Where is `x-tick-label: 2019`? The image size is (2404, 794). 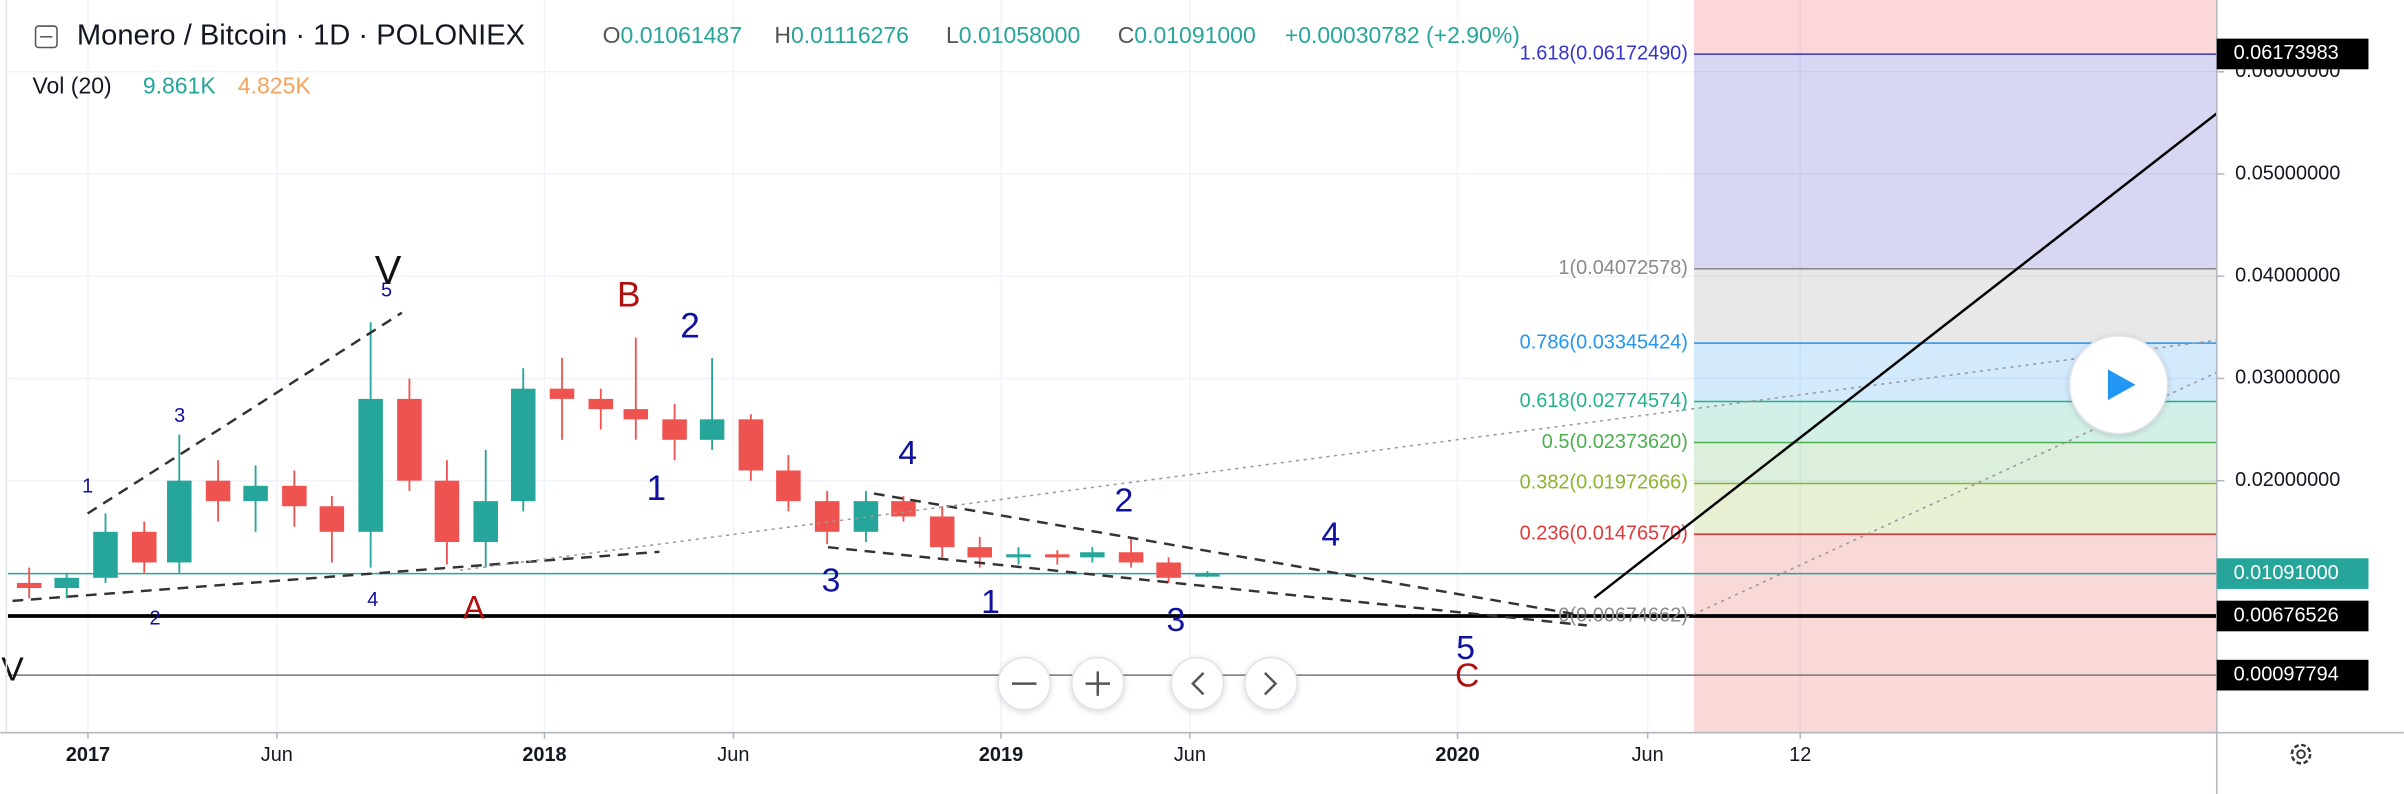 x-tick-label: 2019 is located at coordinates (1001, 755).